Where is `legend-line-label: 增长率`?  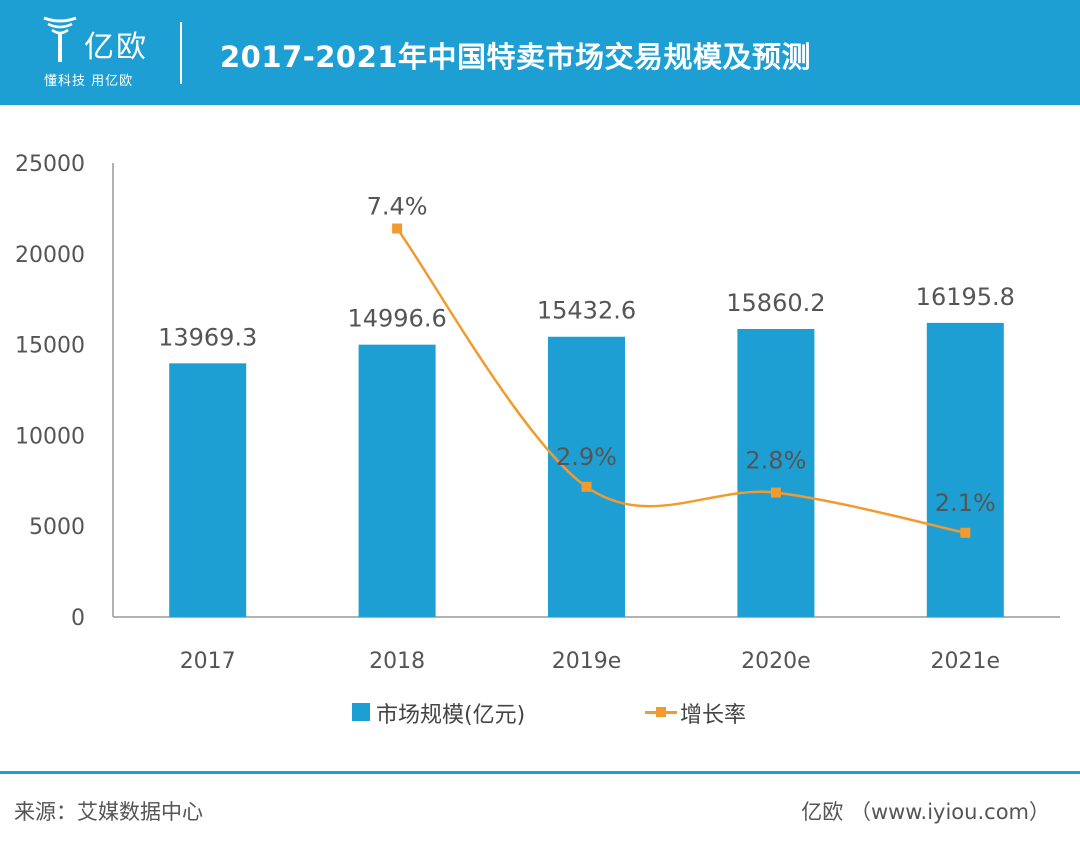 legend-line-label: 增长率 is located at coordinates (713, 715).